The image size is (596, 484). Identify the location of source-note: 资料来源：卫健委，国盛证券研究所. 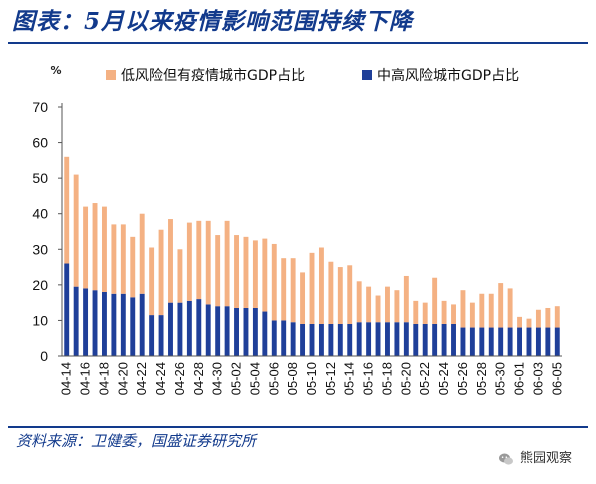
(136, 441).